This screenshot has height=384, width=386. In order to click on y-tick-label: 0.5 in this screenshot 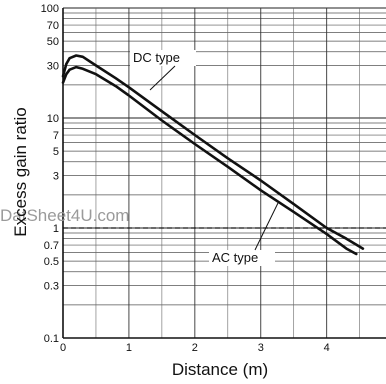, I will do `click(51, 262)`.